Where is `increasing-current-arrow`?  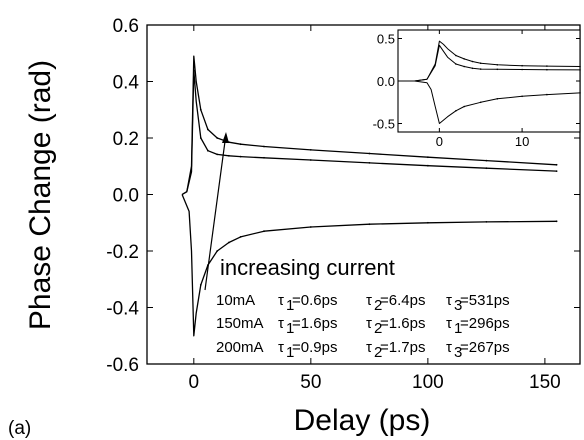 increasing-current-arrow is located at coordinates (215, 212).